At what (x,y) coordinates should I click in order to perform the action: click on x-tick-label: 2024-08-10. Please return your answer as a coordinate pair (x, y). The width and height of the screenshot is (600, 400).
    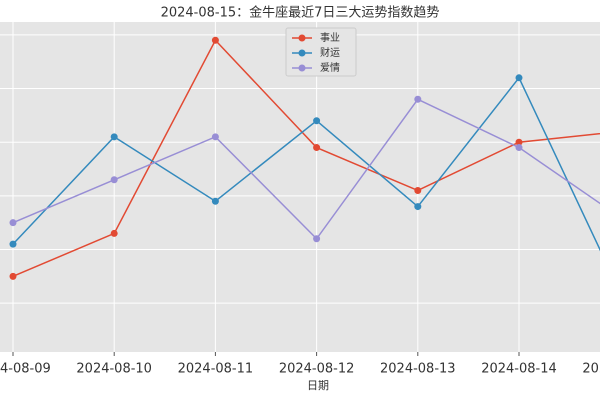
    Looking at the image, I should click on (114, 369).